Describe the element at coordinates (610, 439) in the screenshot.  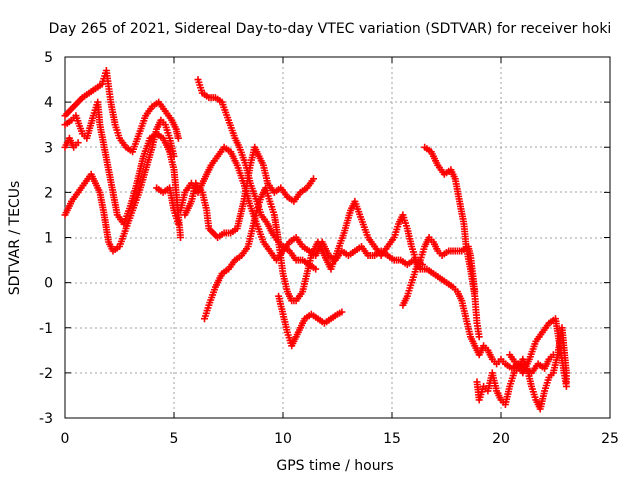
I see `x-tick-label: 25` at that location.